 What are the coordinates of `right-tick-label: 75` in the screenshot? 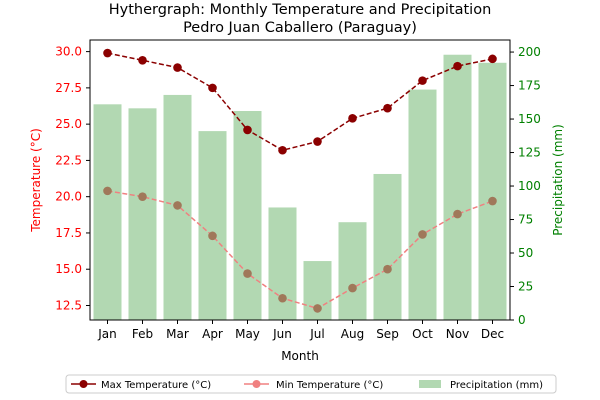 It's located at (525, 220).